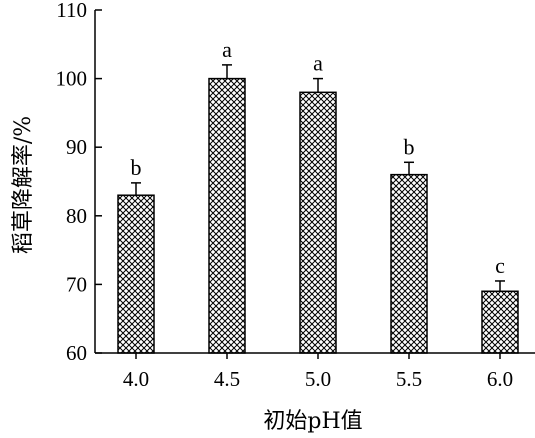 The width and height of the screenshot is (535, 438). I want to click on y-tick-label: 100, so click(72, 79).